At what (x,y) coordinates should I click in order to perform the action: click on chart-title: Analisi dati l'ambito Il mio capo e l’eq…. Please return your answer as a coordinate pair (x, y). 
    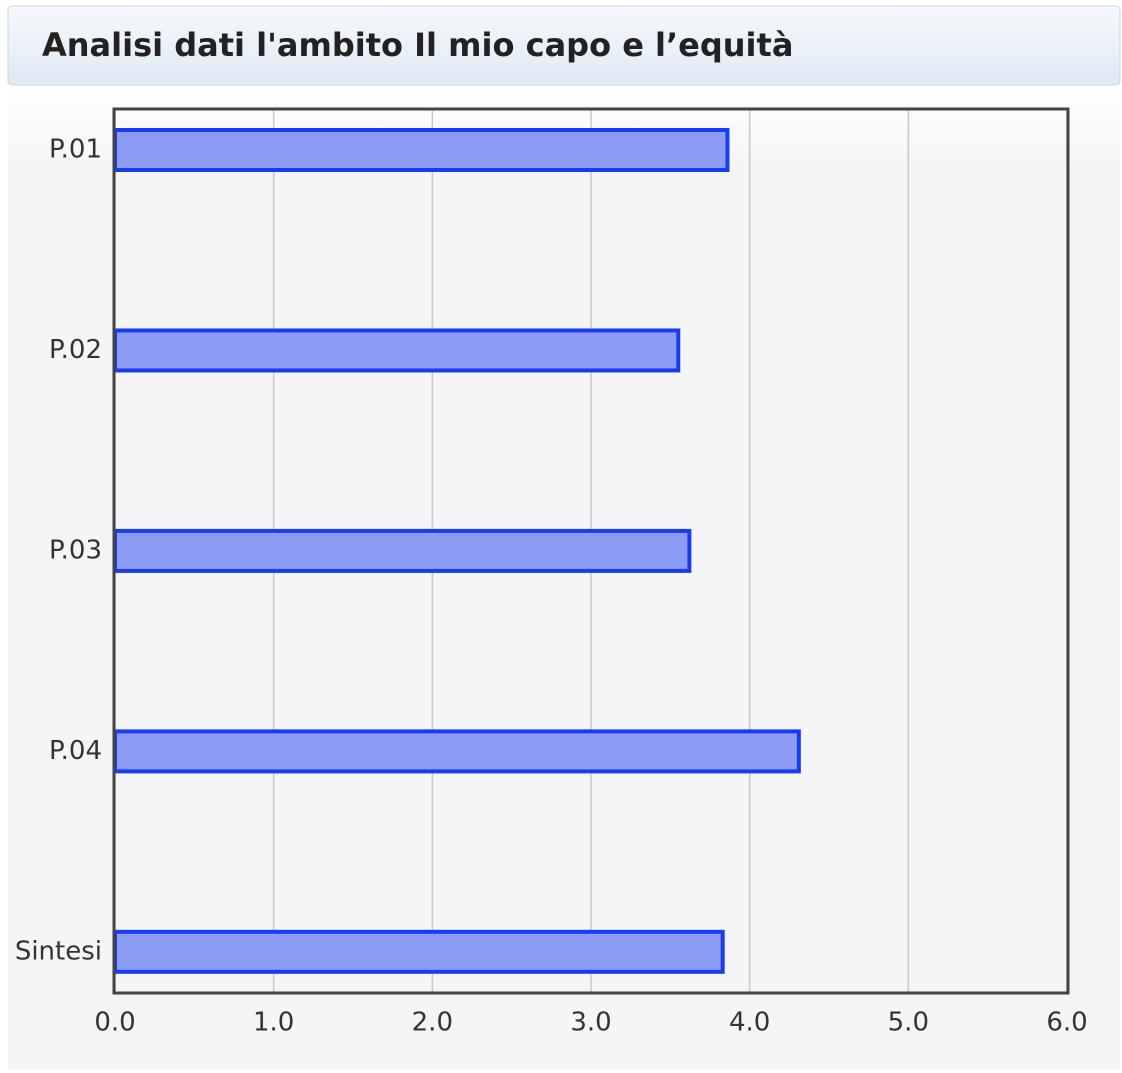
    Looking at the image, I should click on (417, 45).